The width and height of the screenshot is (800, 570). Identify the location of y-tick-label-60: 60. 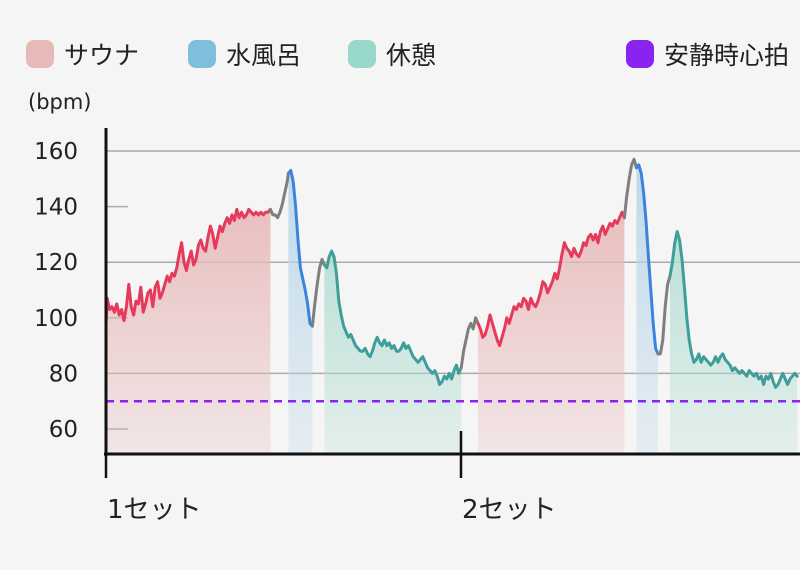
(63, 430).